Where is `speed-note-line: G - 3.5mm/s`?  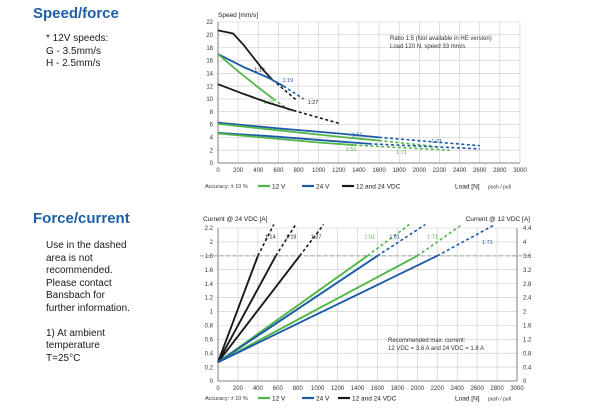 speed-note-line: G - 3.5mm/s is located at coordinates (74, 51).